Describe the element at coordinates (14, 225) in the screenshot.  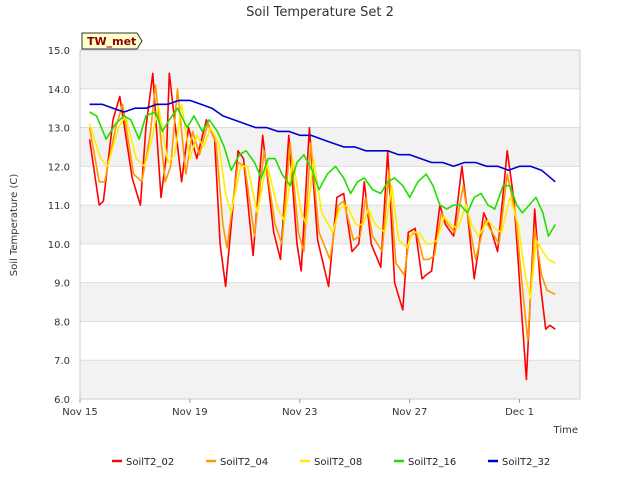
I see `y-axis-label: Soil Temperature (C)` at that location.